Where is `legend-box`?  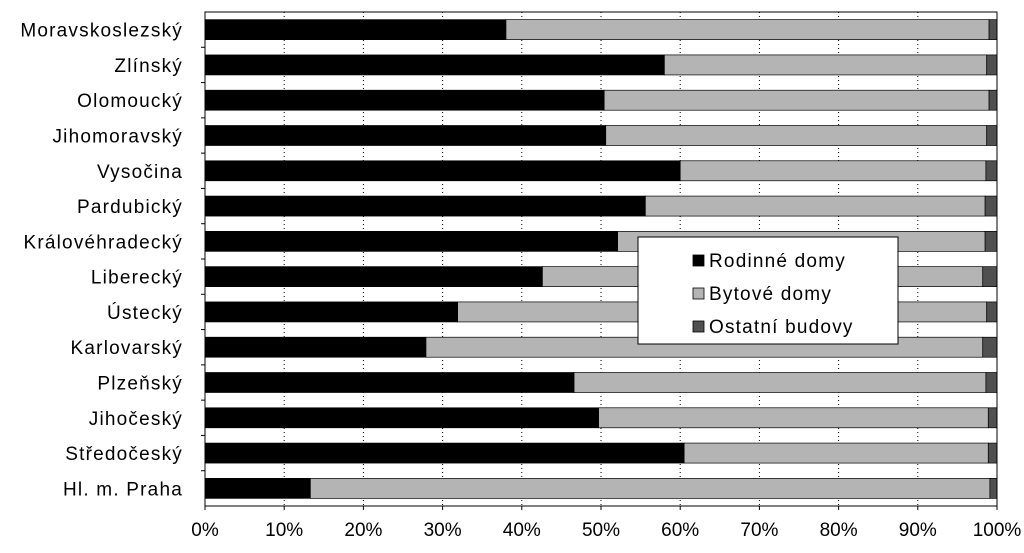 legend-box is located at coordinates (768, 290).